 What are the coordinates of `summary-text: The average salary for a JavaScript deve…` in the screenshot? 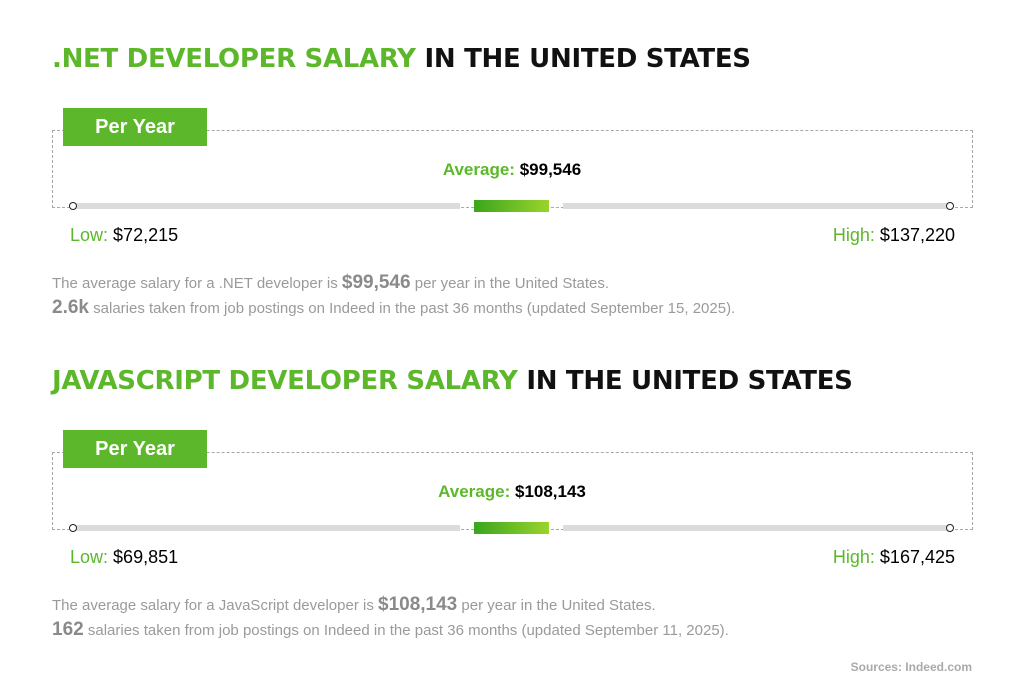 It's located at (213, 605).